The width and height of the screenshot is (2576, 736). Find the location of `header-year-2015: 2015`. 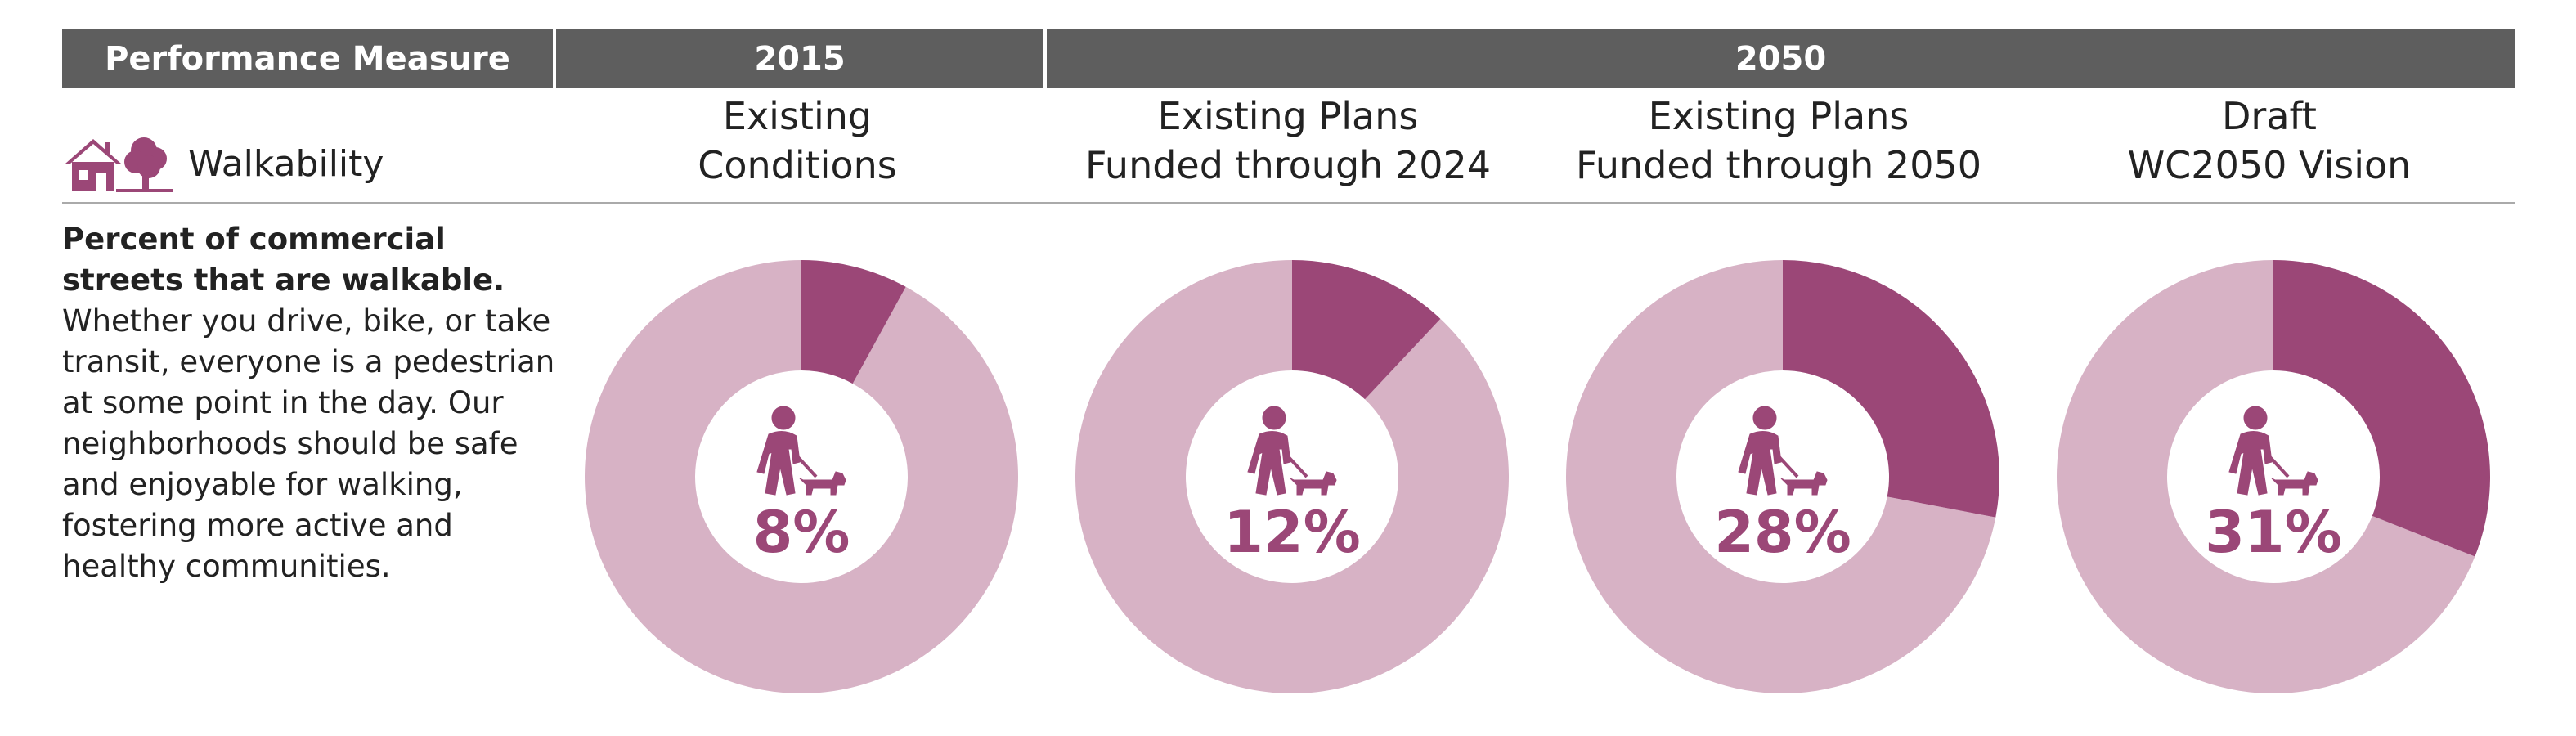

header-year-2015: 2015 is located at coordinates (799, 58).